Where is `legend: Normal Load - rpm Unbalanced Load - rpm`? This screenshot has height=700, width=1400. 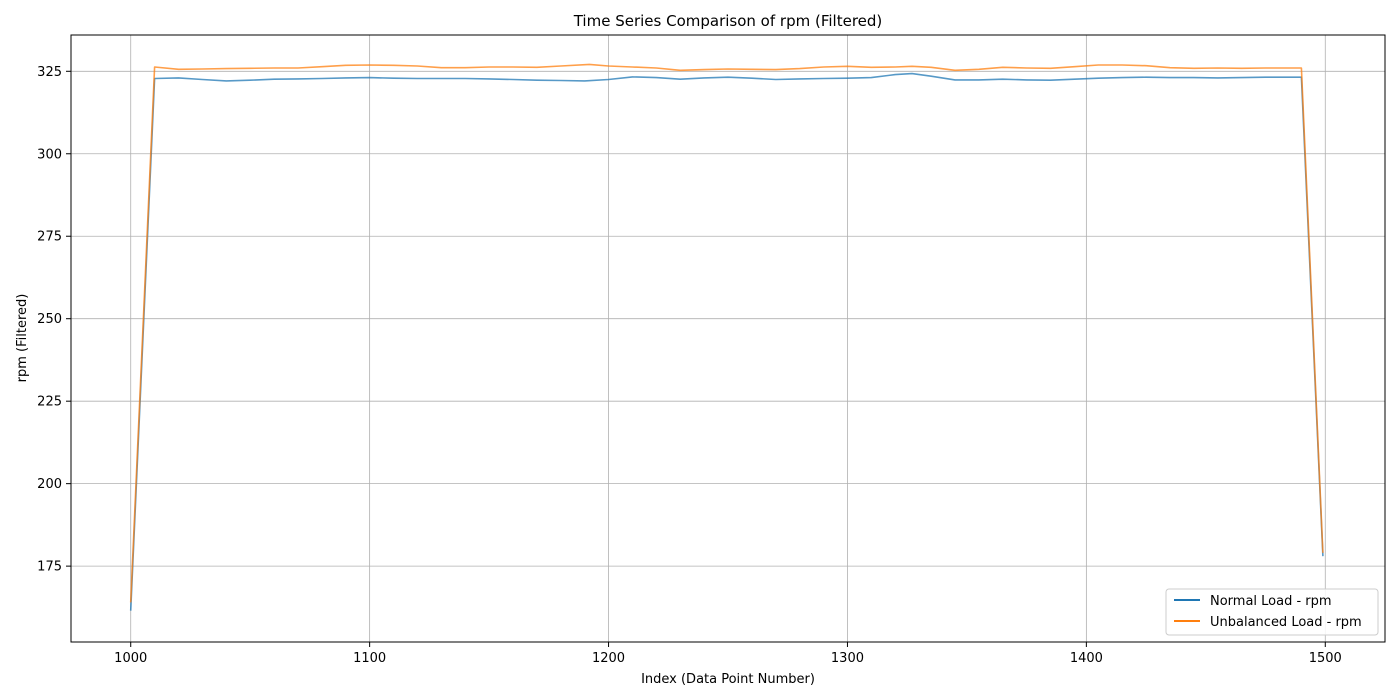
legend: Normal Load - rpm Unbalanced Load - rpm is located at coordinates (1272, 612).